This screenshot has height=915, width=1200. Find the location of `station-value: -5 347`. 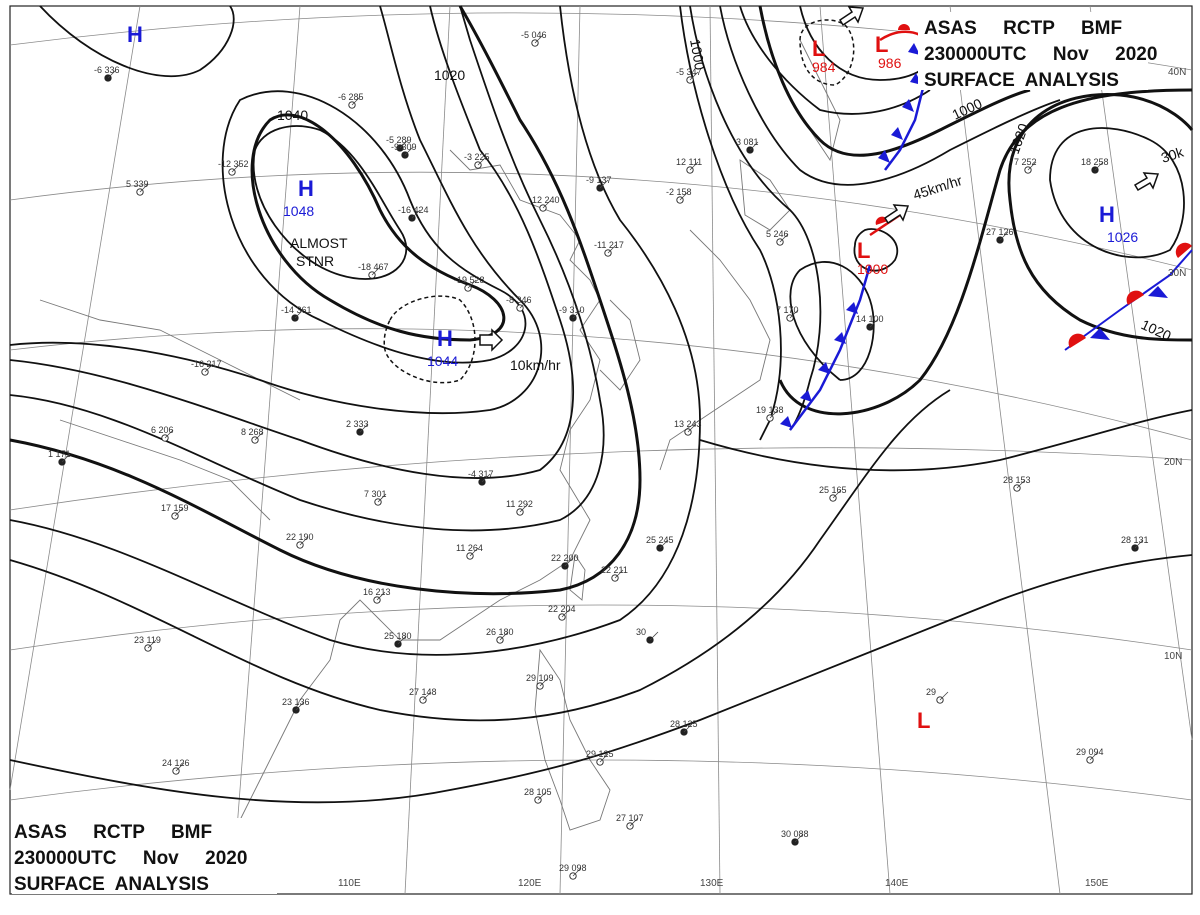

station-value: -5 347 is located at coordinates (689, 72).